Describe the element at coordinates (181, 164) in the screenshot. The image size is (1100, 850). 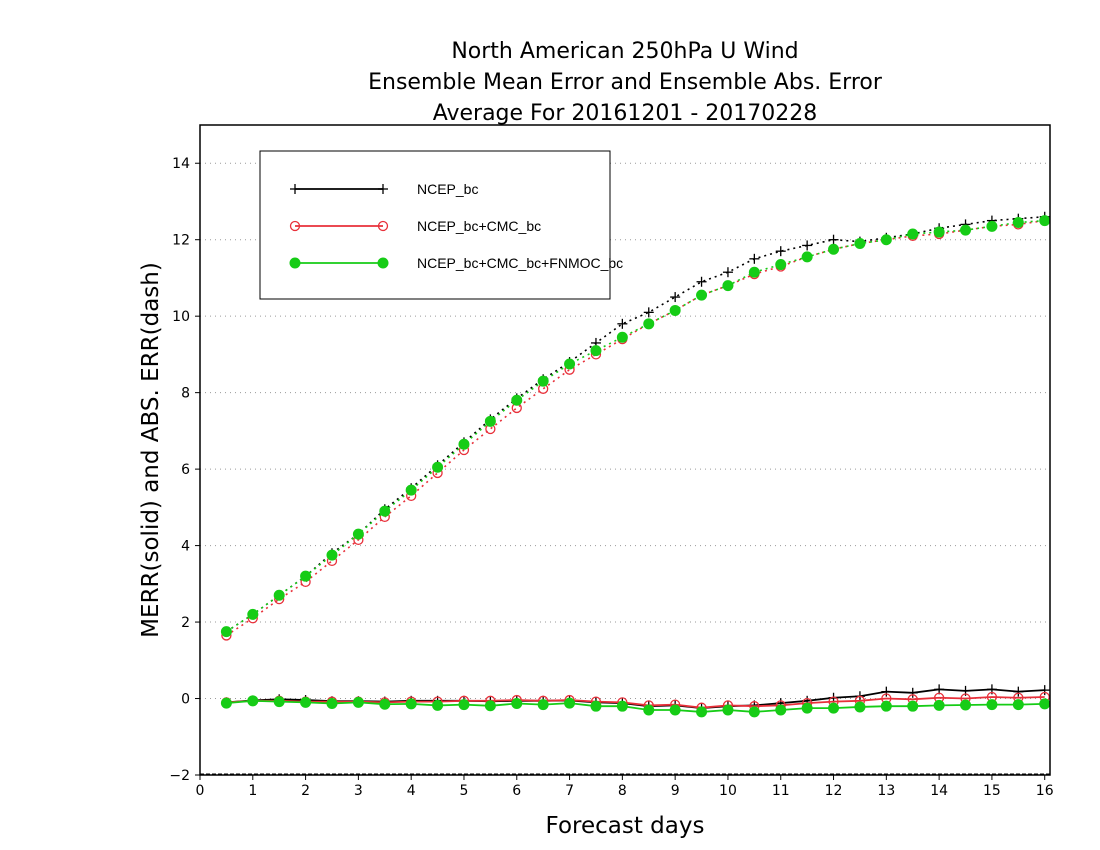
I see `y-tick-label: 14` at that location.